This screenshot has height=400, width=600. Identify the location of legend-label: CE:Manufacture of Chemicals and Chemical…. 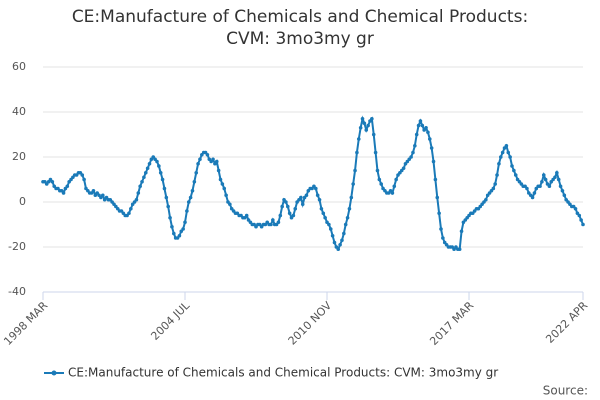
(283, 373).